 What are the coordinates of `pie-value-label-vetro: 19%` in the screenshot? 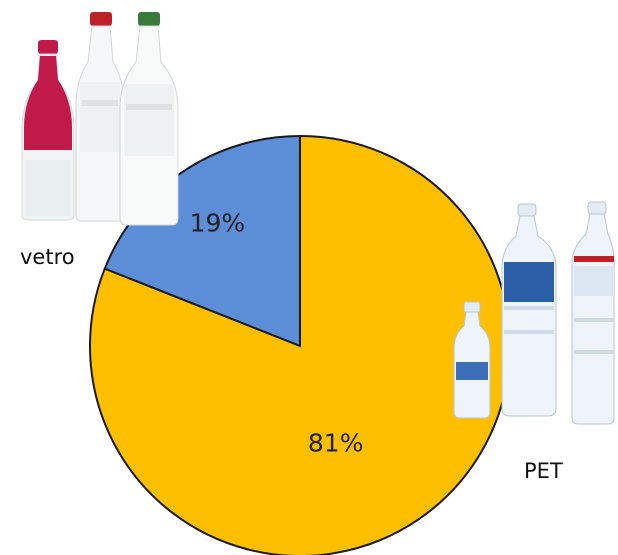 It's located at (218, 222).